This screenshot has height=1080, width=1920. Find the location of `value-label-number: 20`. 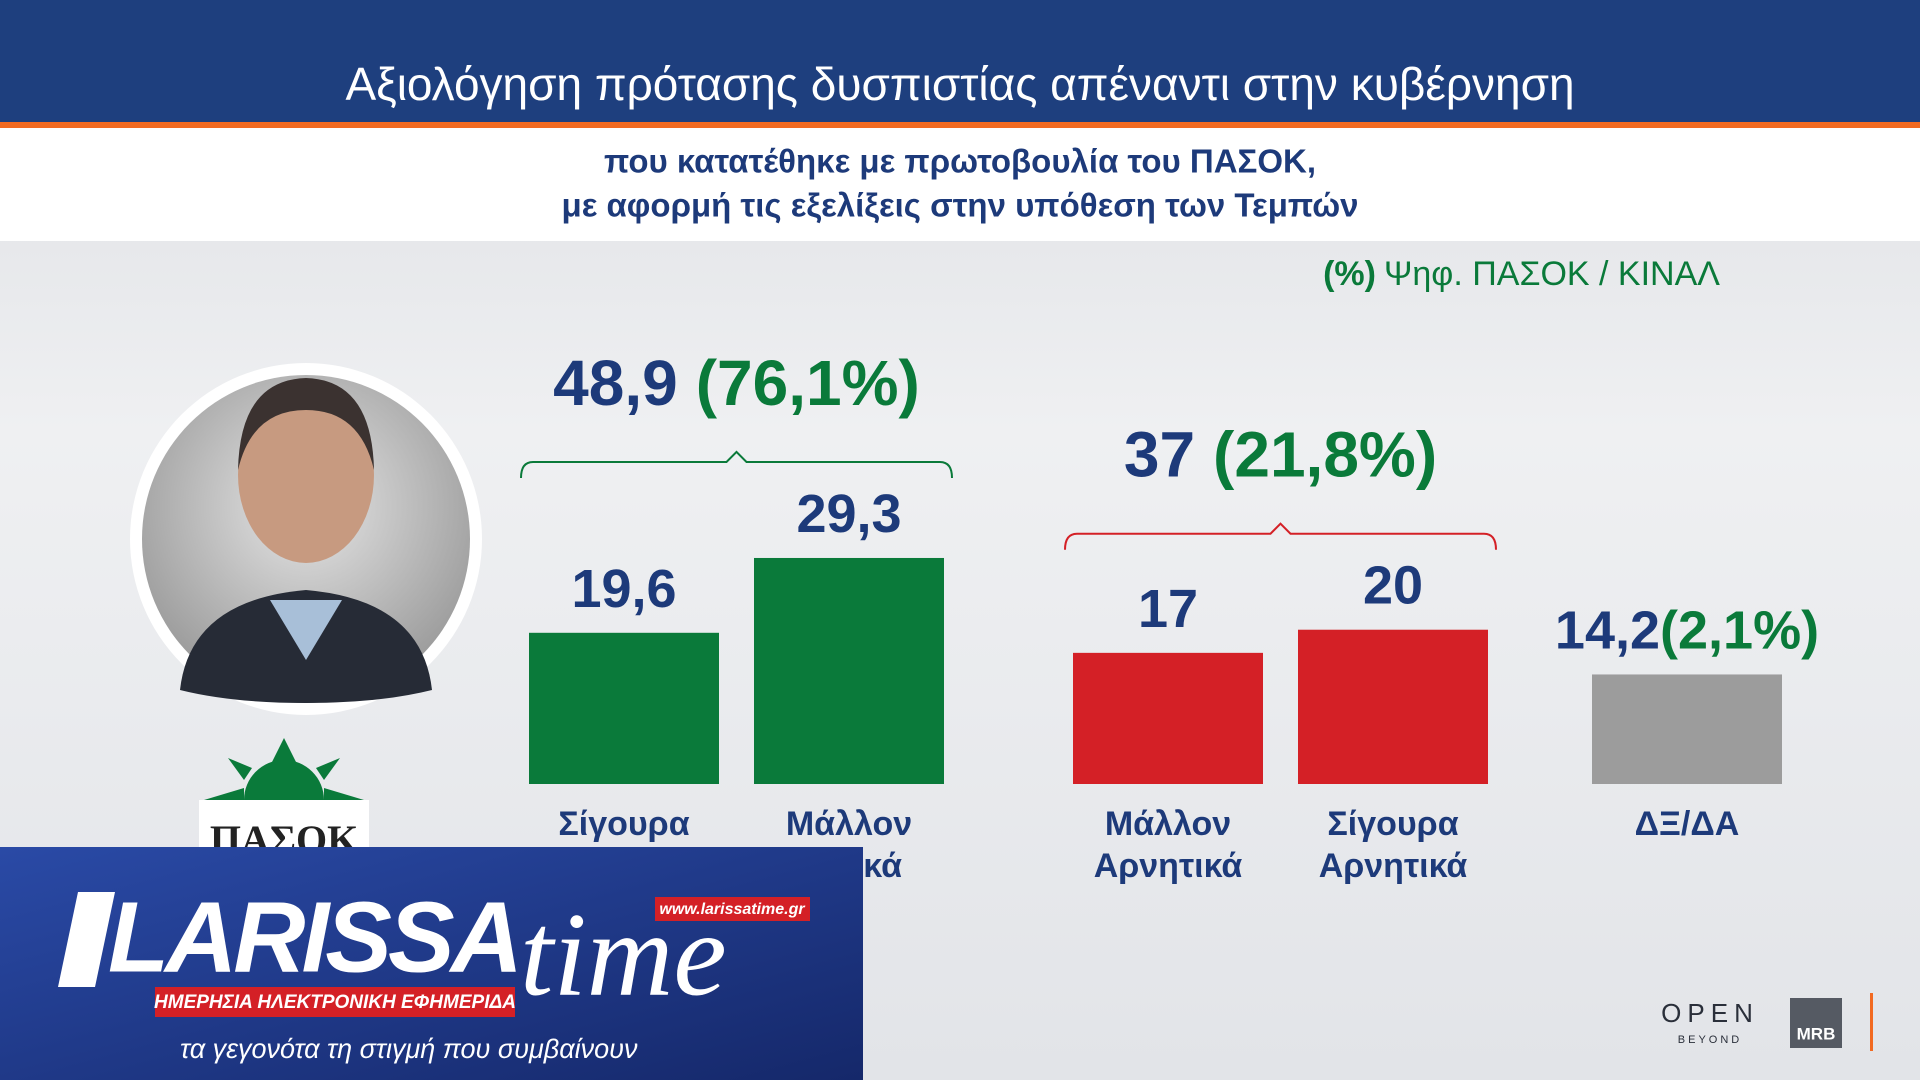

value-label-number: 20 is located at coordinates (1393, 586).